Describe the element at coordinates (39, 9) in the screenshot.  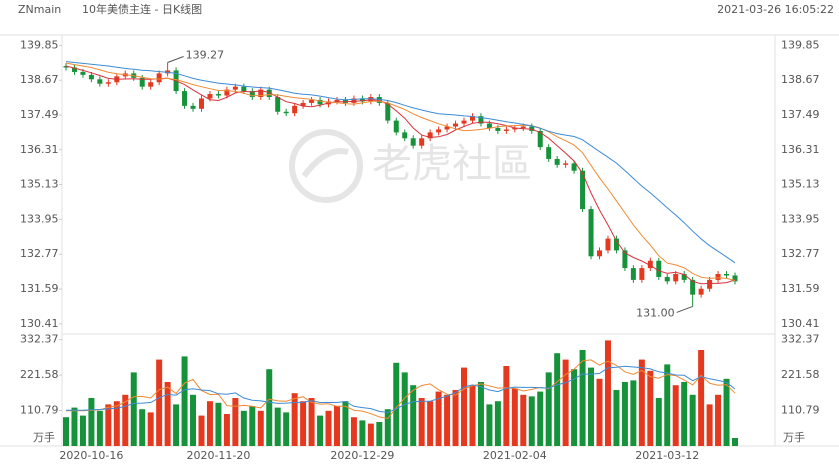
I see `symbol: ZNmain` at that location.